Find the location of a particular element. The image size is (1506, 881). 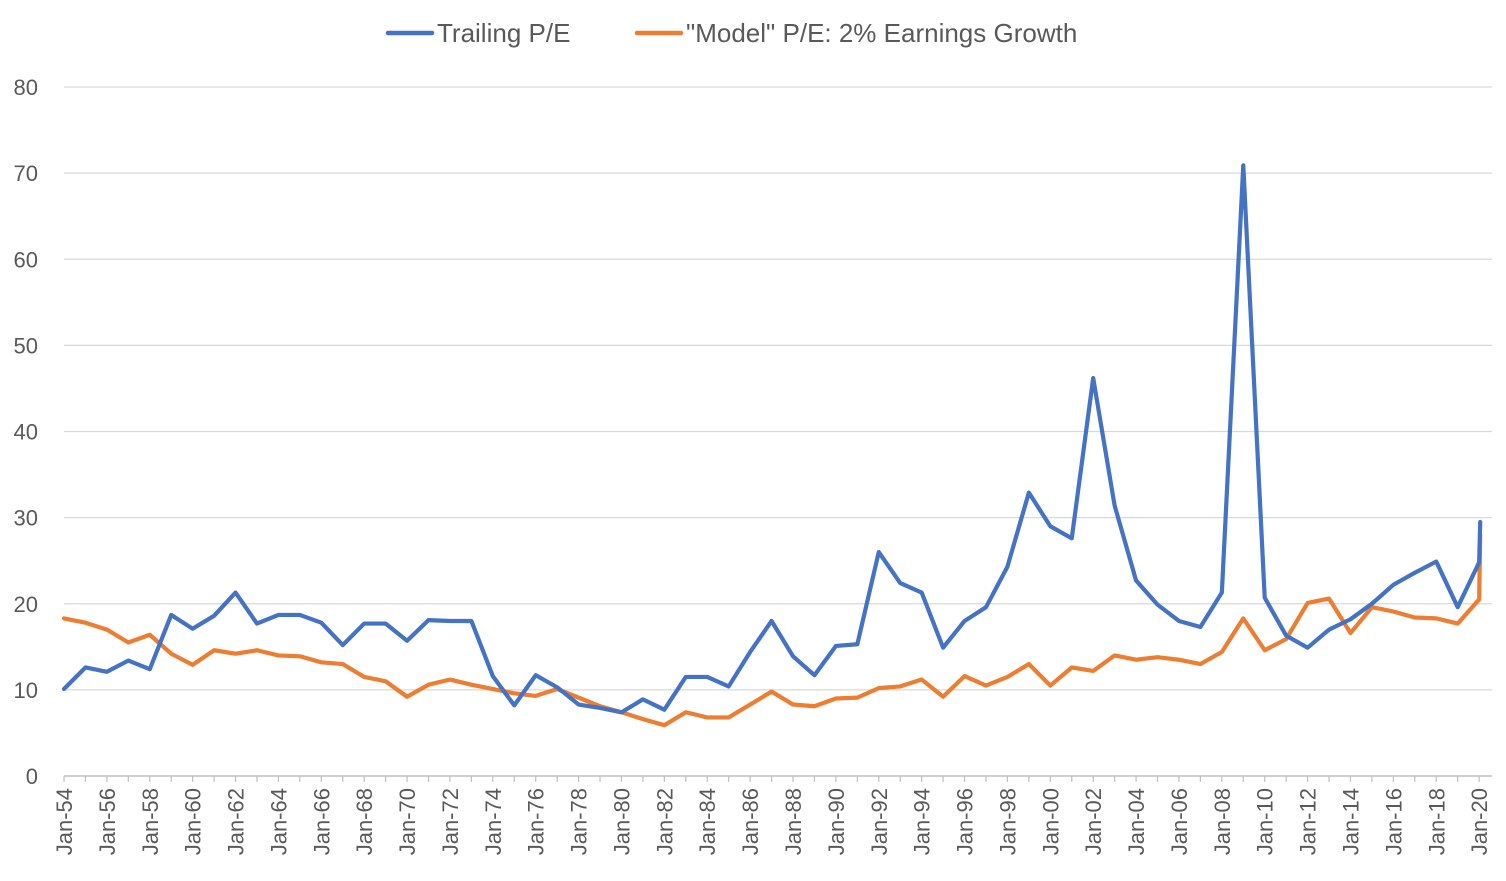

y-tick-label: 40 is located at coordinates (26, 432).